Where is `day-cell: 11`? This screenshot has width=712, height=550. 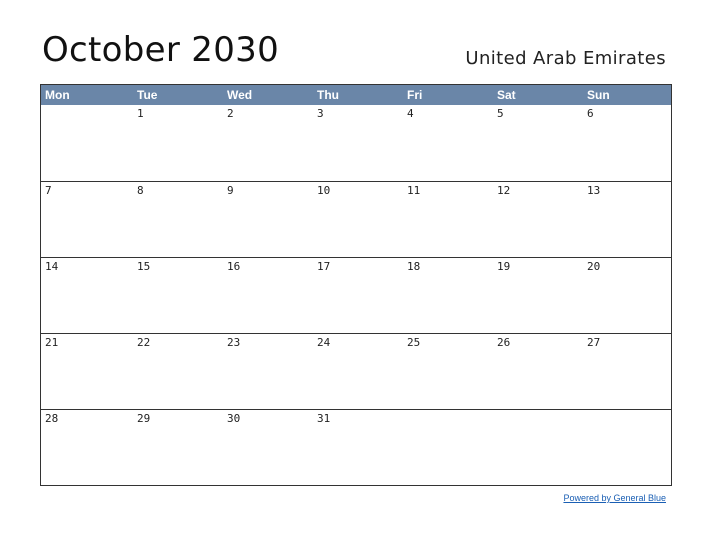 day-cell: 11 is located at coordinates (414, 190).